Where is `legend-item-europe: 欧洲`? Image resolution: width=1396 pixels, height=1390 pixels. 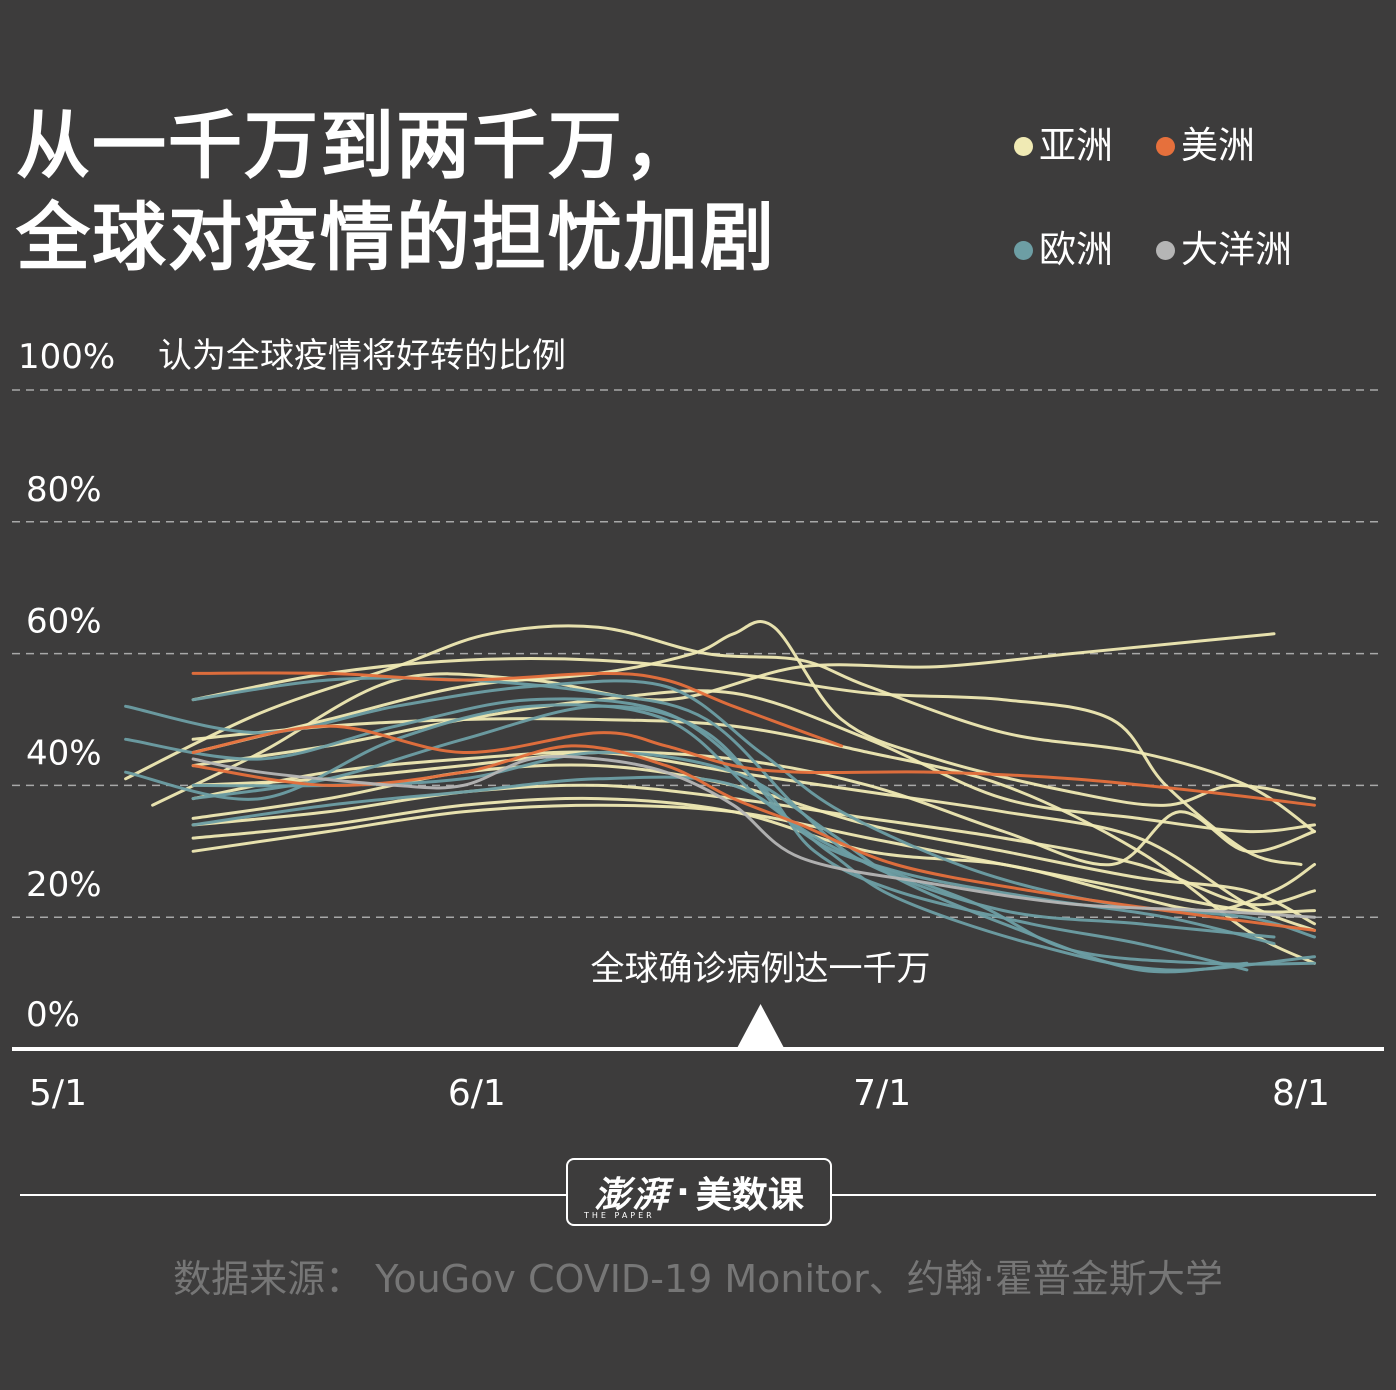 legend-item-europe: 欧洲 is located at coordinates (1063, 250).